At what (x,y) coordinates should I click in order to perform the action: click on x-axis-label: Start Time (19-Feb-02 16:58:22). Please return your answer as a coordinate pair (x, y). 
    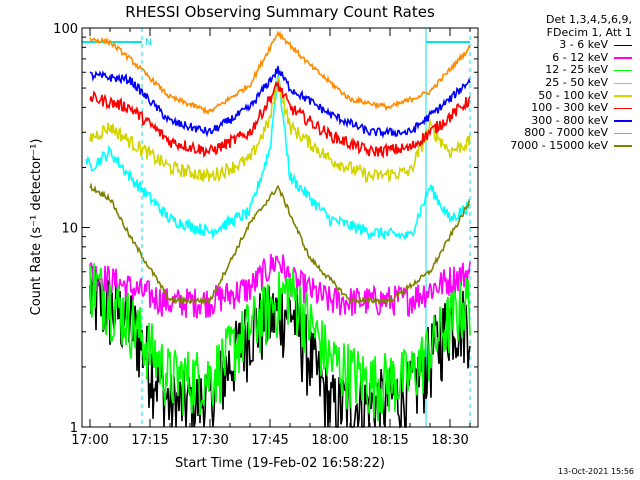
    Looking at the image, I should click on (280, 463).